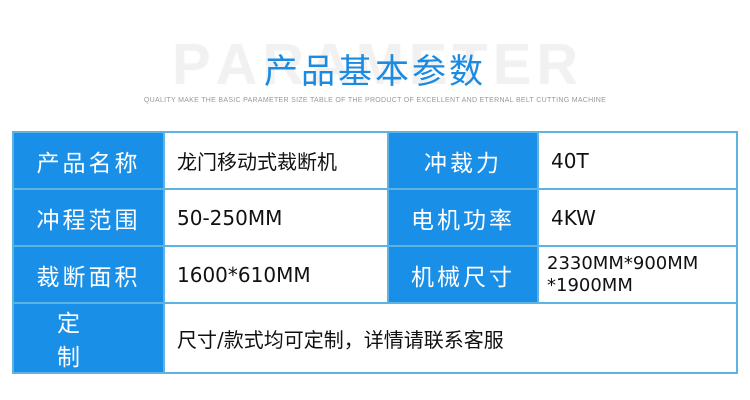 The width and height of the screenshot is (750, 400). I want to click on value-line: *1900MM, so click(590, 285).